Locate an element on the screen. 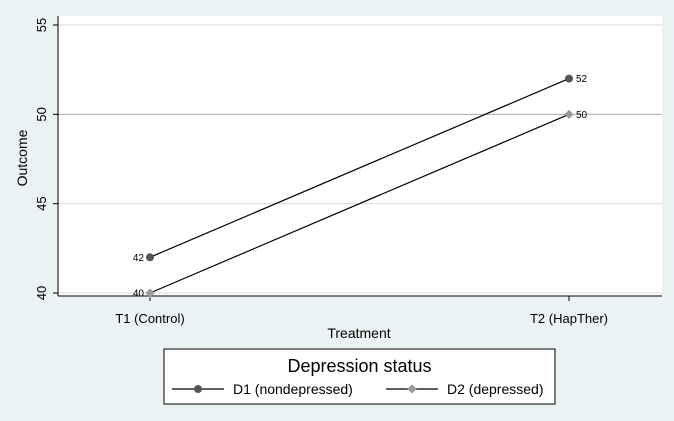 The image size is (674, 421). legend-item-1: D1 (nondepressed) is located at coordinates (262, 389).